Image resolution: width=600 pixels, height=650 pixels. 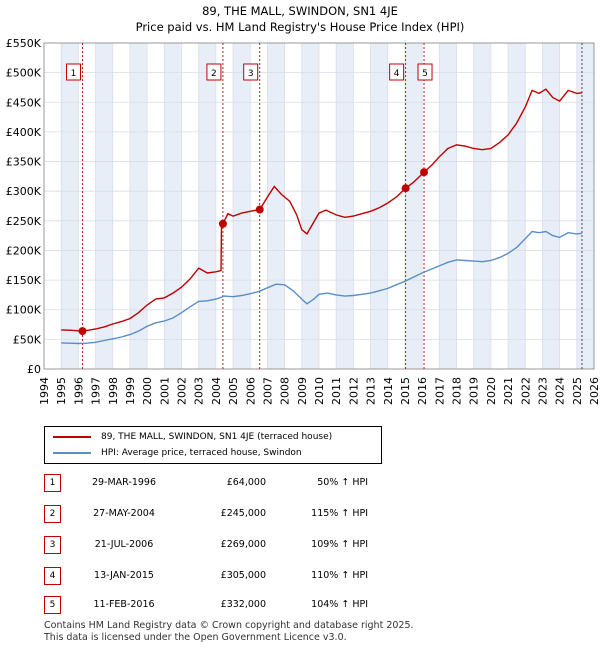 I want to click on x-tick-label: 2009, so click(x=302, y=391).